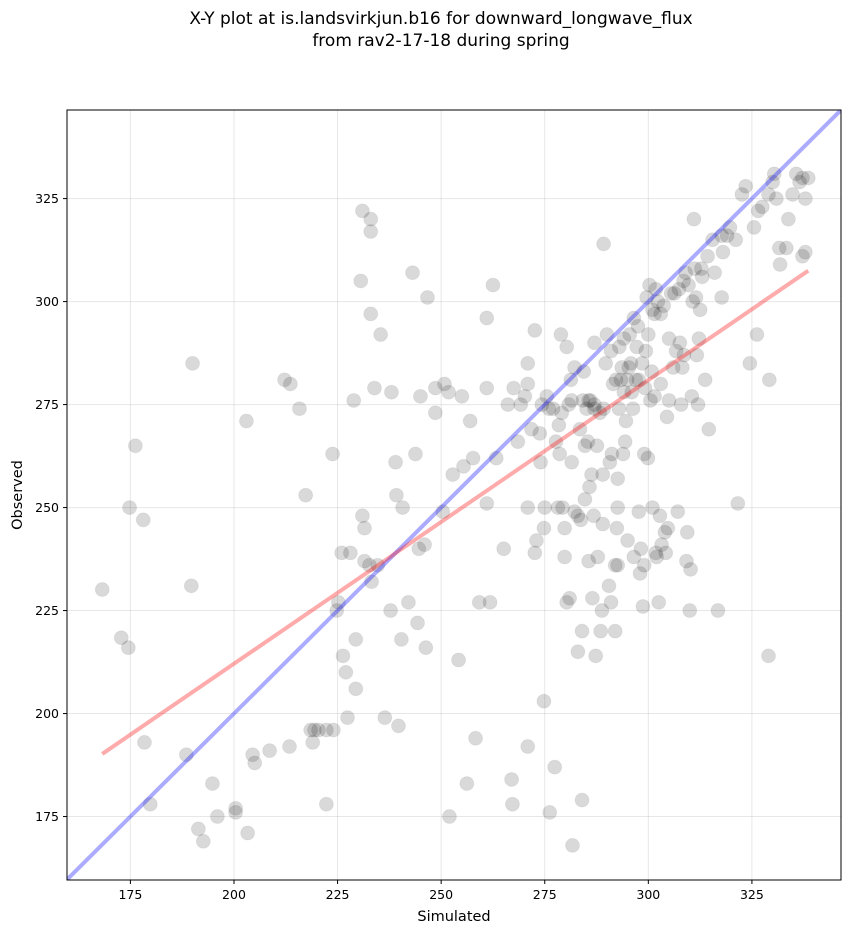 Image resolution: width=851 pixels, height=934 pixels. What do you see at coordinates (453, 917) in the screenshot?
I see `x-axis-label: Simulated` at bounding box center [453, 917].